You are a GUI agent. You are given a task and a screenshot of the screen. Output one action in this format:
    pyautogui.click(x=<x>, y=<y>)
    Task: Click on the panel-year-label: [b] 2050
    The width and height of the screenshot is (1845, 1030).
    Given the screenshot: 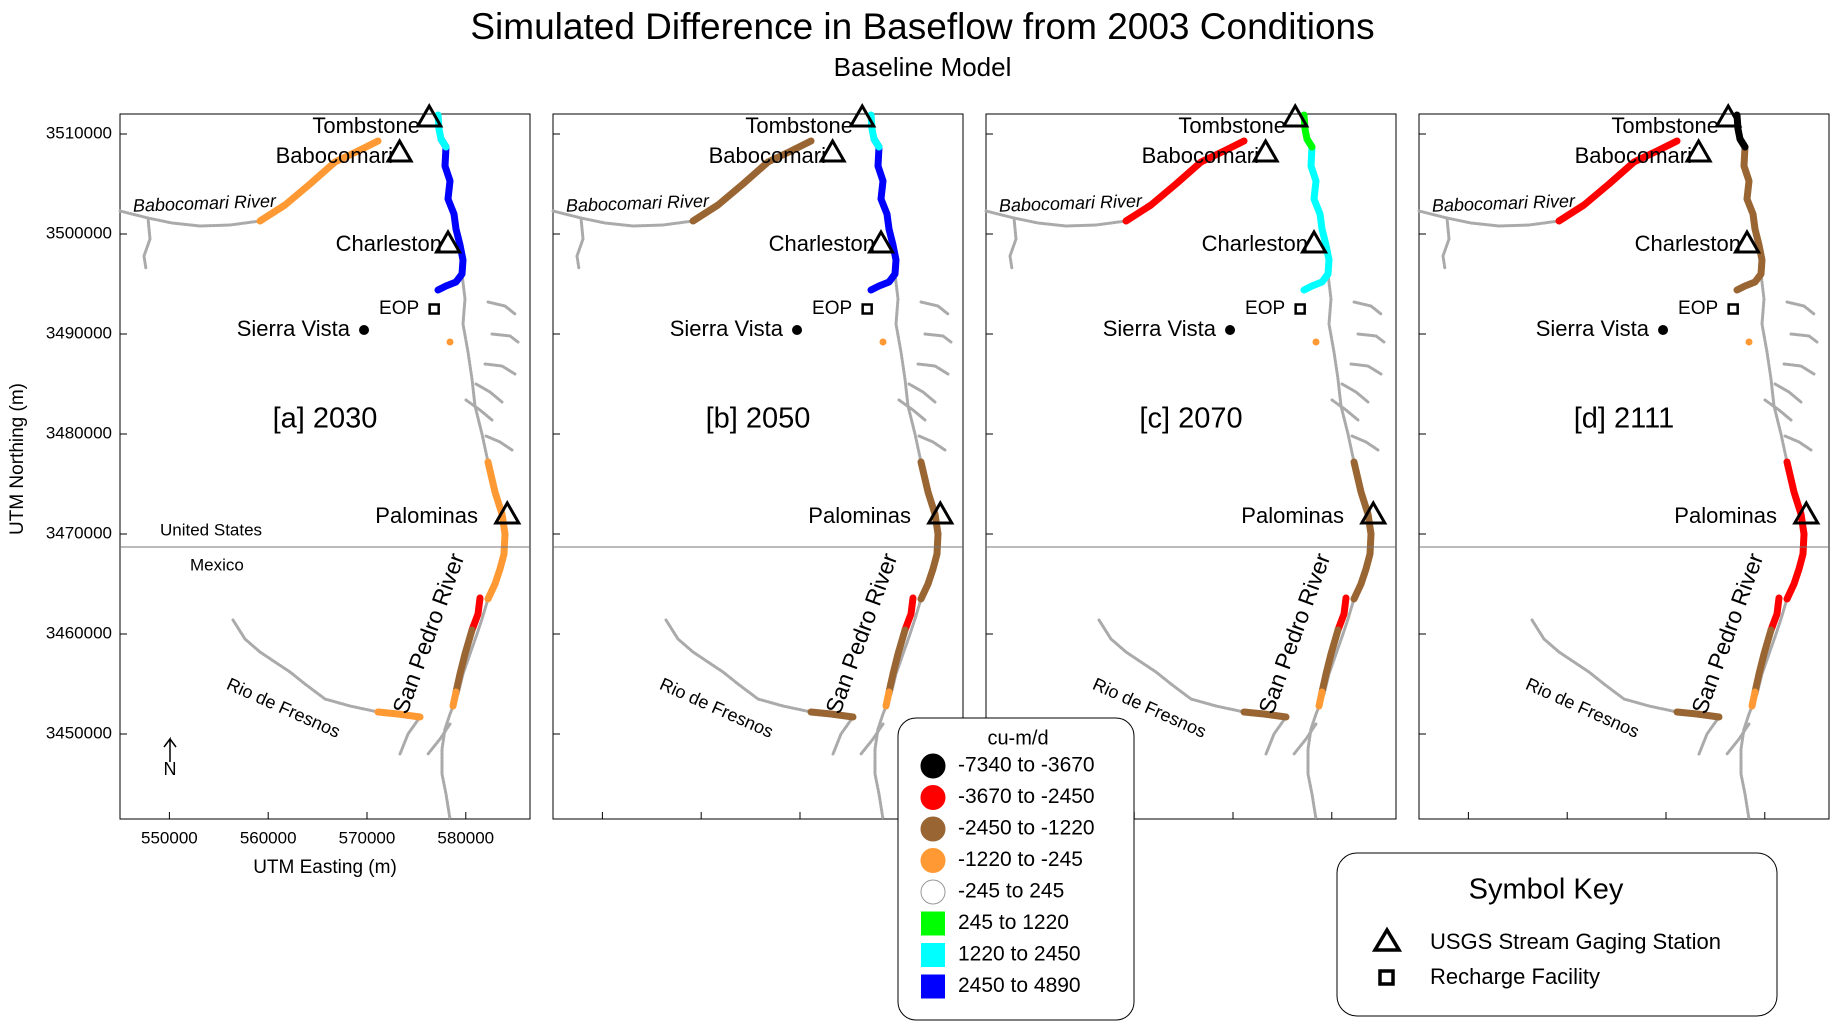 What is the action you would take?
    pyautogui.click(x=758, y=419)
    